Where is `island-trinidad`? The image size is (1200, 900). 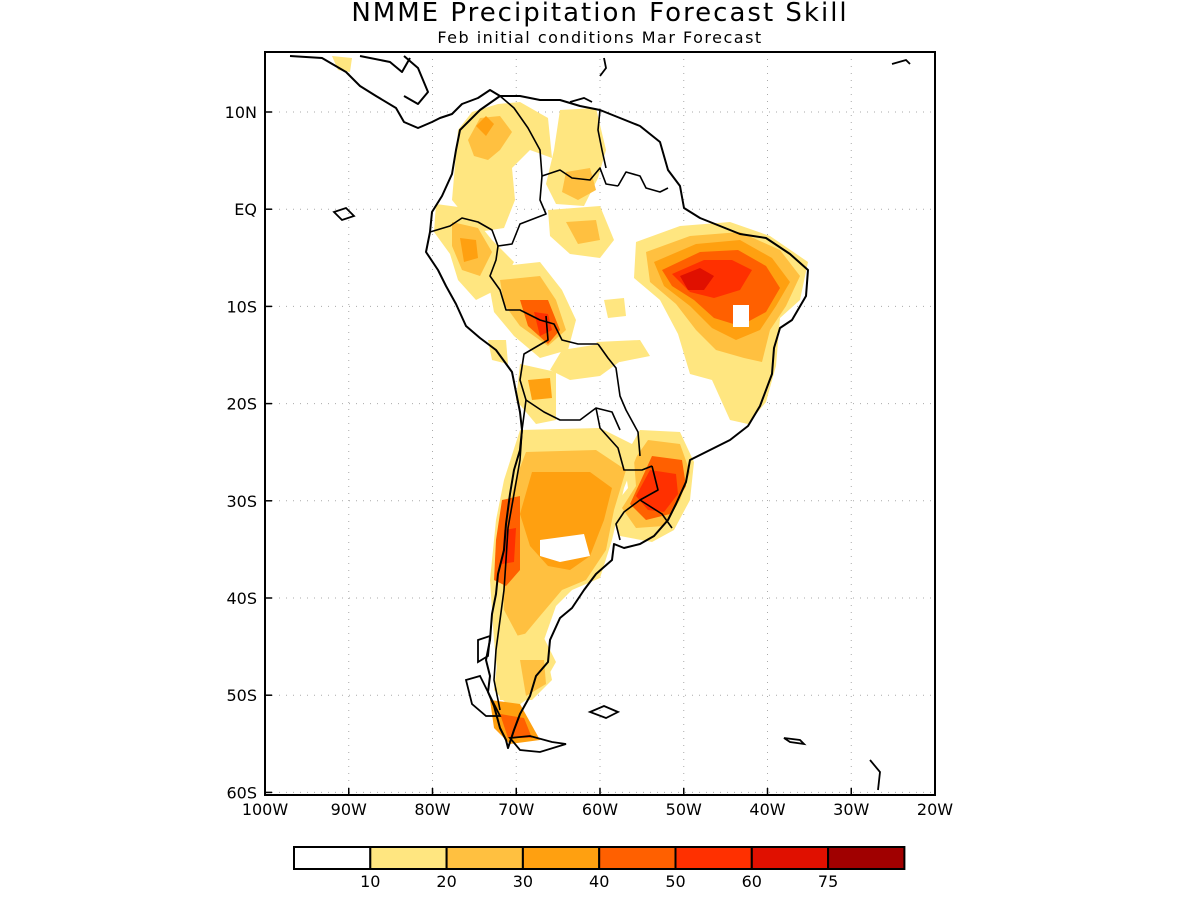
island-trinidad is located at coordinates (603, 67).